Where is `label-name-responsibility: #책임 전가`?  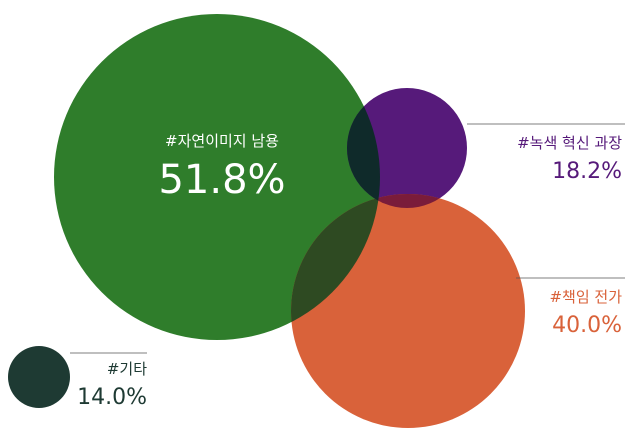
label-name-responsibility: #책임 전가 is located at coordinates (585, 297).